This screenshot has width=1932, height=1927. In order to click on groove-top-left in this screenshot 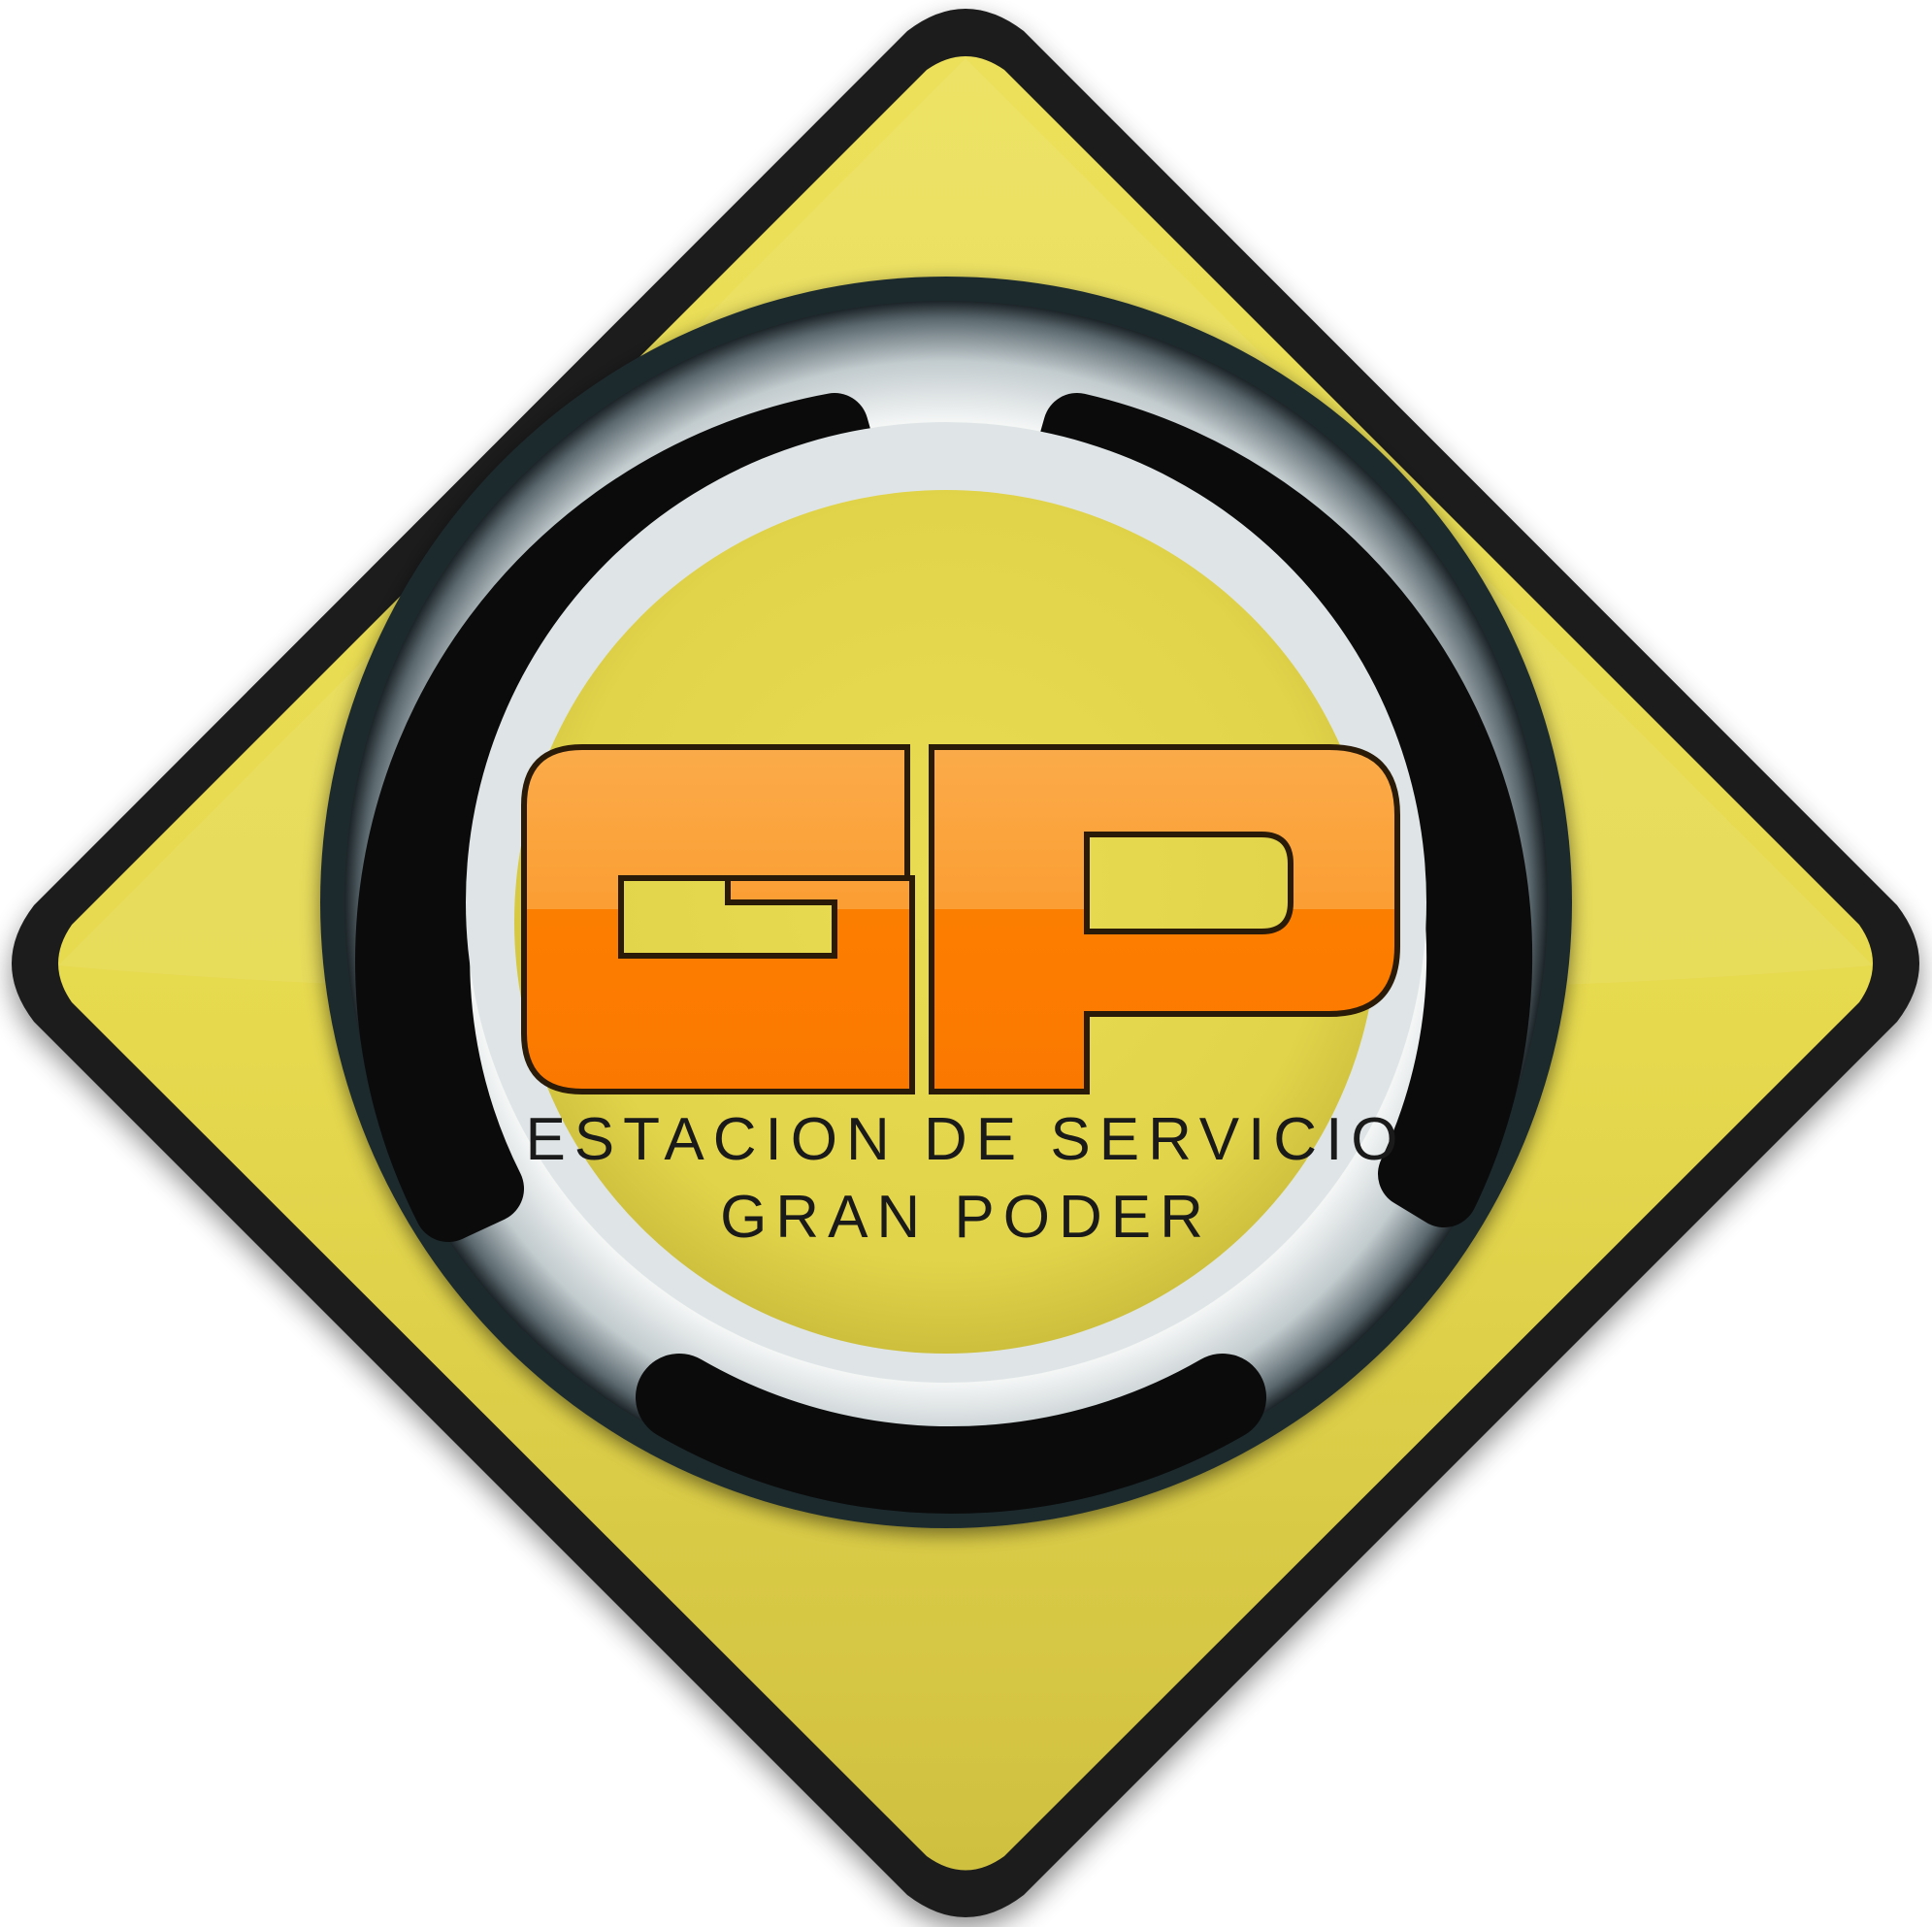, I will do `click(616, 818)`.